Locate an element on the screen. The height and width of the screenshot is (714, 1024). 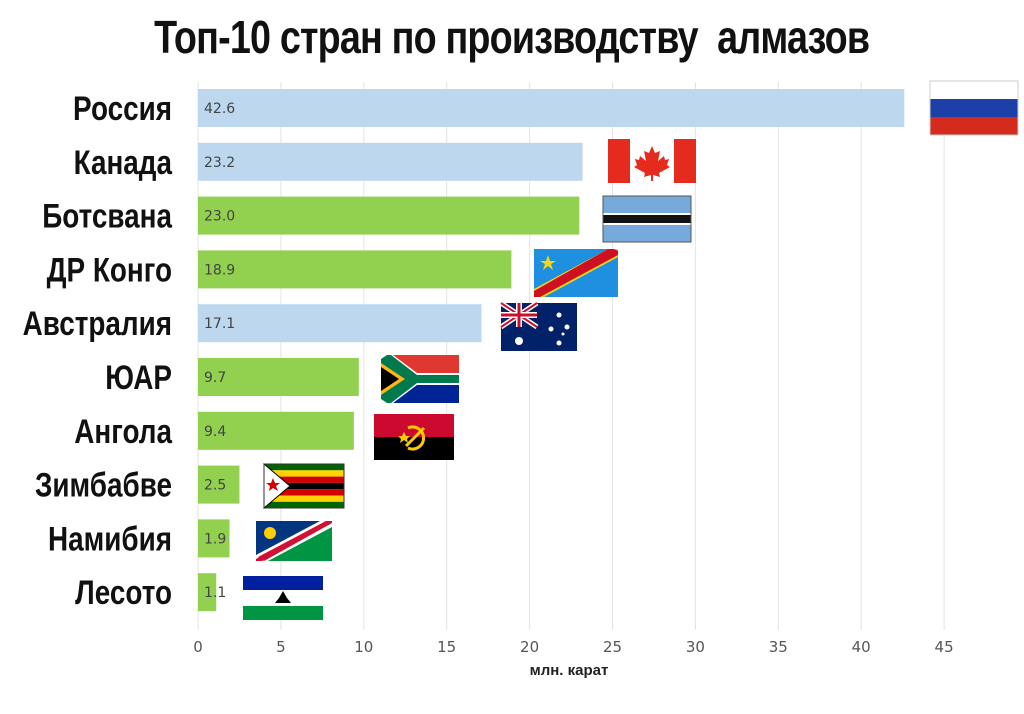
x-axis-title: млн. карат is located at coordinates (569, 670).